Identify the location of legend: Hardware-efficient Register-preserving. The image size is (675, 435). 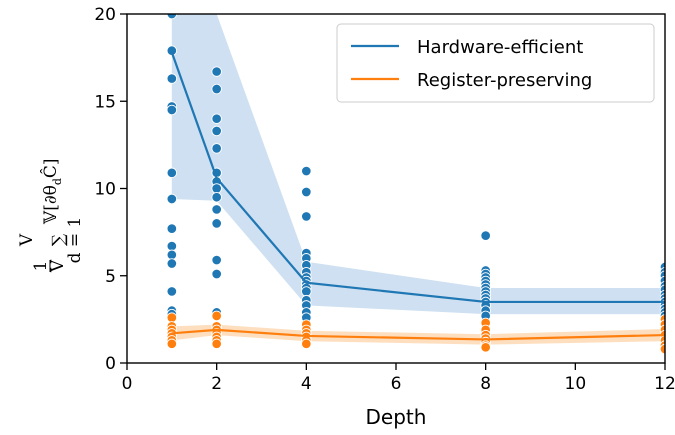
(495, 63).